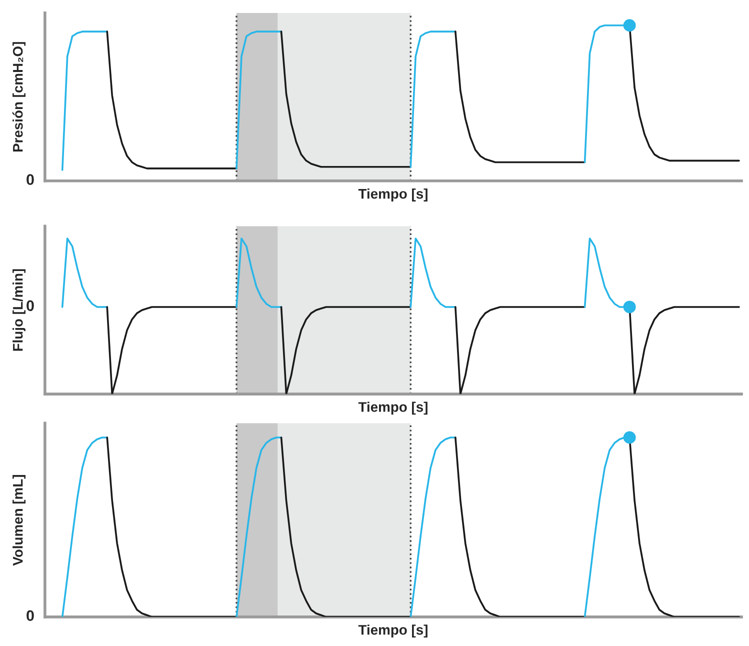 This screenshot has height=646, width=749. What do you see at coordinates (19, 520) in the screenshot?
I see `y-axis-title: Volumen [mL]` at bounding box center [19, 520].